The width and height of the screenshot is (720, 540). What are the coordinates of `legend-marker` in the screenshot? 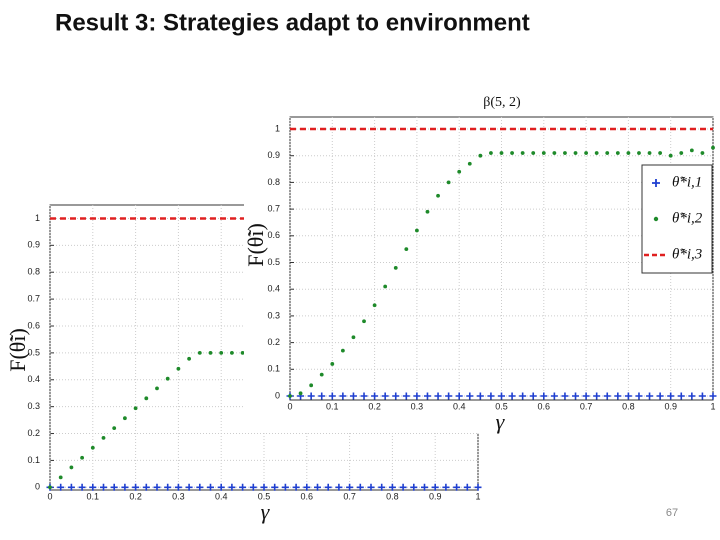 It's located at (656, 219).